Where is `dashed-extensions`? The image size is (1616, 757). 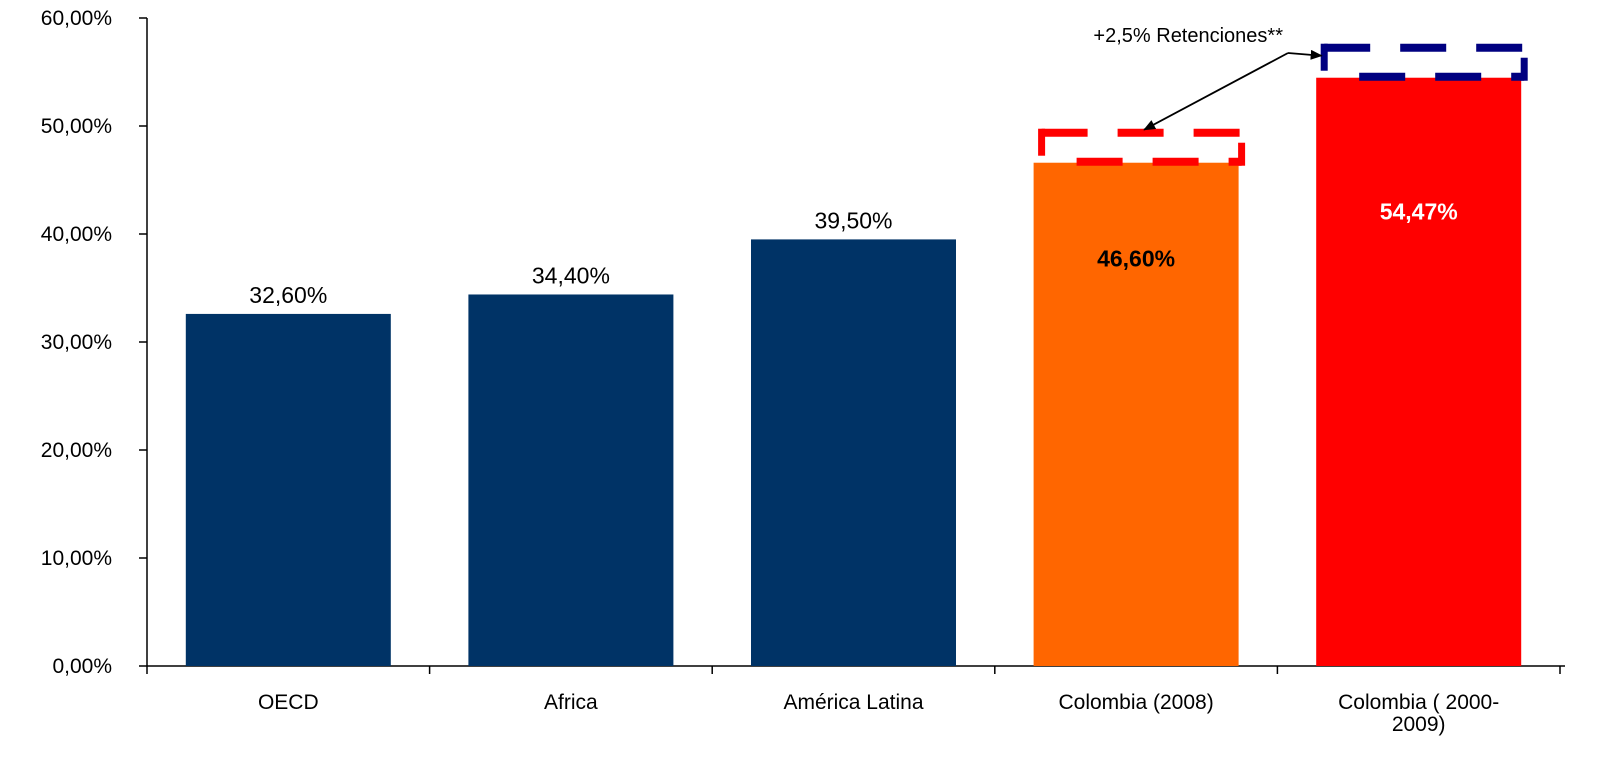
dashed-extensions is located at coordinates (1283, 104).